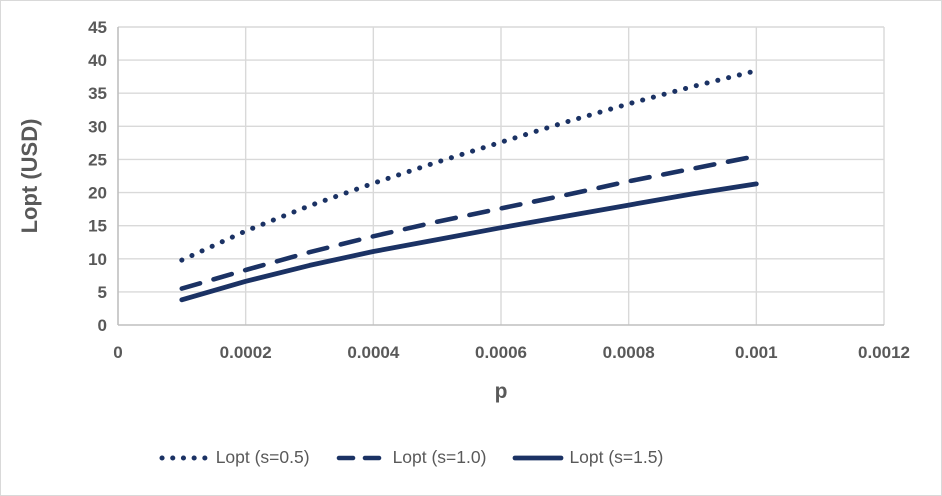  Describe the element at coordinates (102, 292) in the screenshot. I see `y-tick-label: 5` at that location.